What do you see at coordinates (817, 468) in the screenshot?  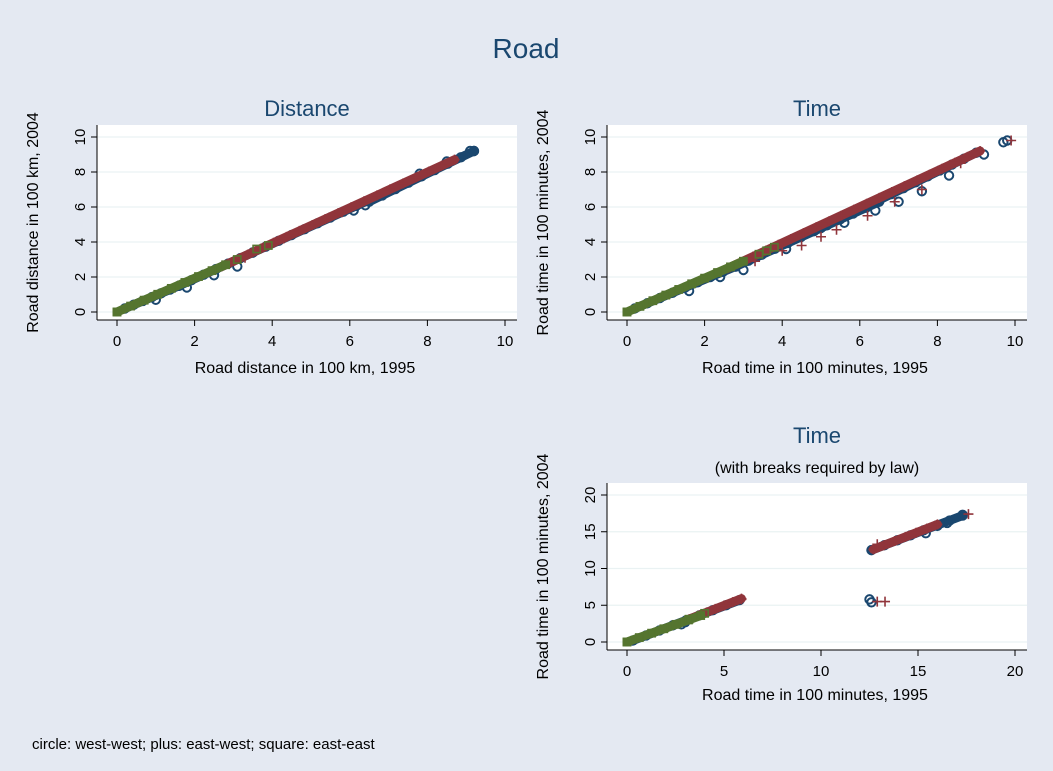 I see `panel-3-subtitle: (with breaks required by law)` at bounding box center [817, 468].